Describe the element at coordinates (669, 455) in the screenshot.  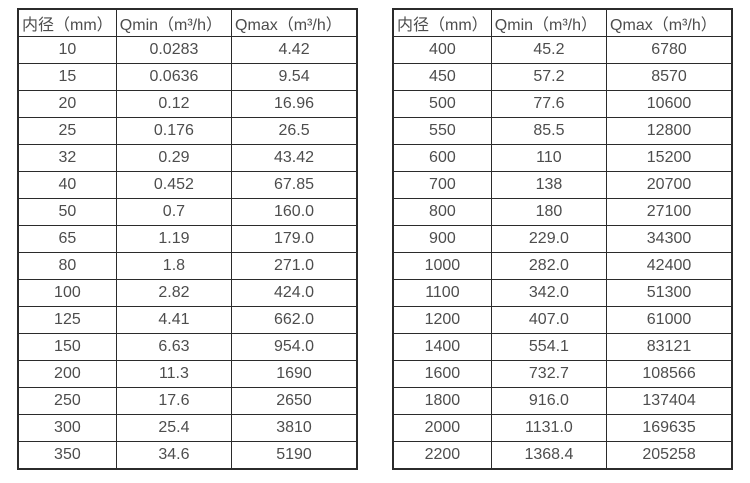
I see `table-cell: 205258` at that location.